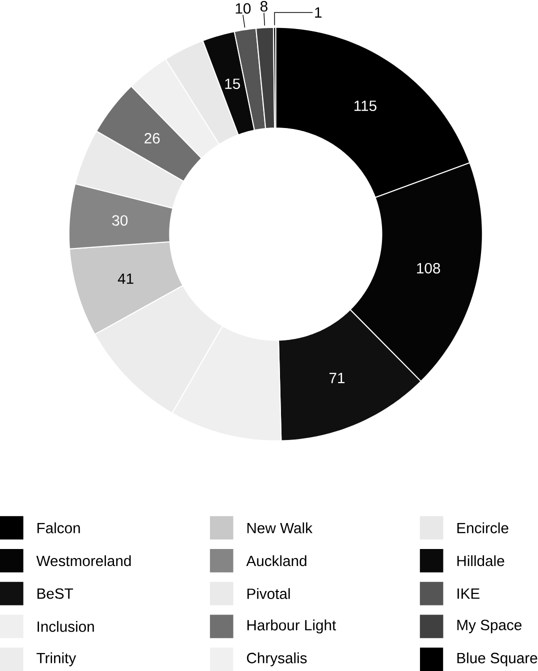 The height and width of the screenshot is (671, 538). What do you see at coordinates (428, 268) in the screenshot?
I see `data-label: 108` at bounding box center [428, 268].